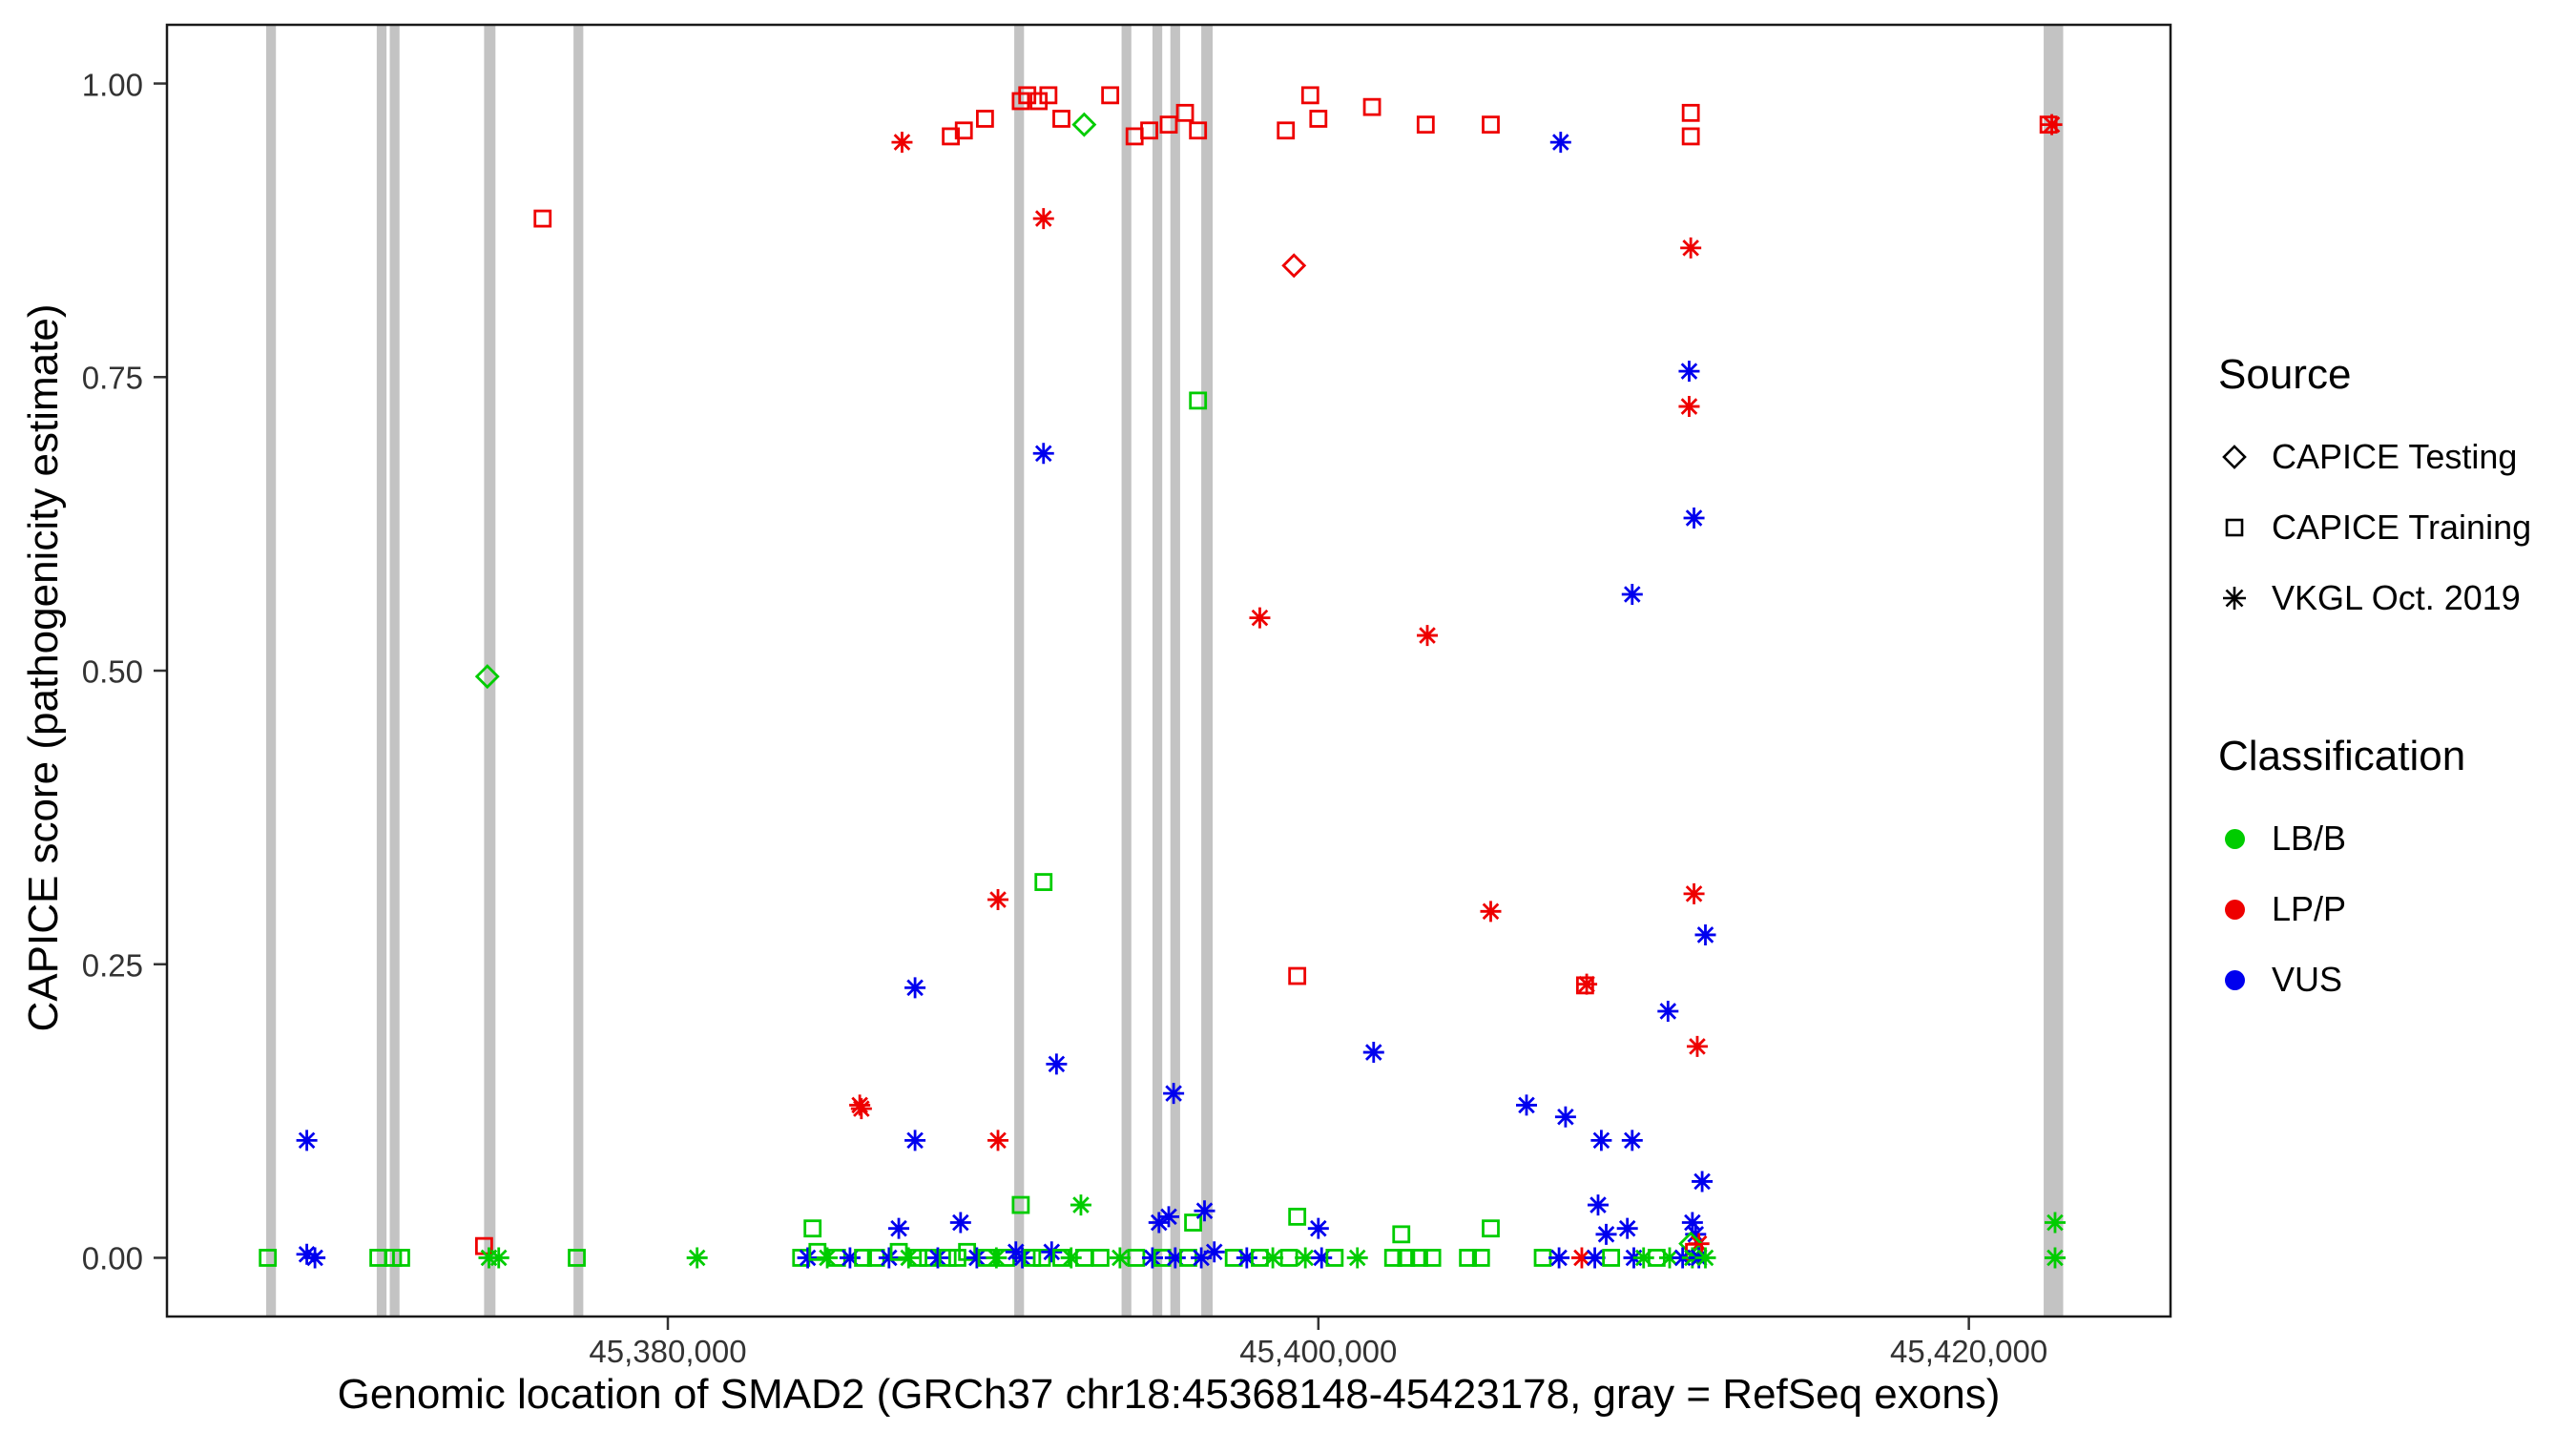 Image resolution: width=2576 pixels, height=1431 pixels. What do you see at coordinates (2309, 908) in the screenshot?
I see `legend-item-label: LP/P` at bounding box center [2309, 908].